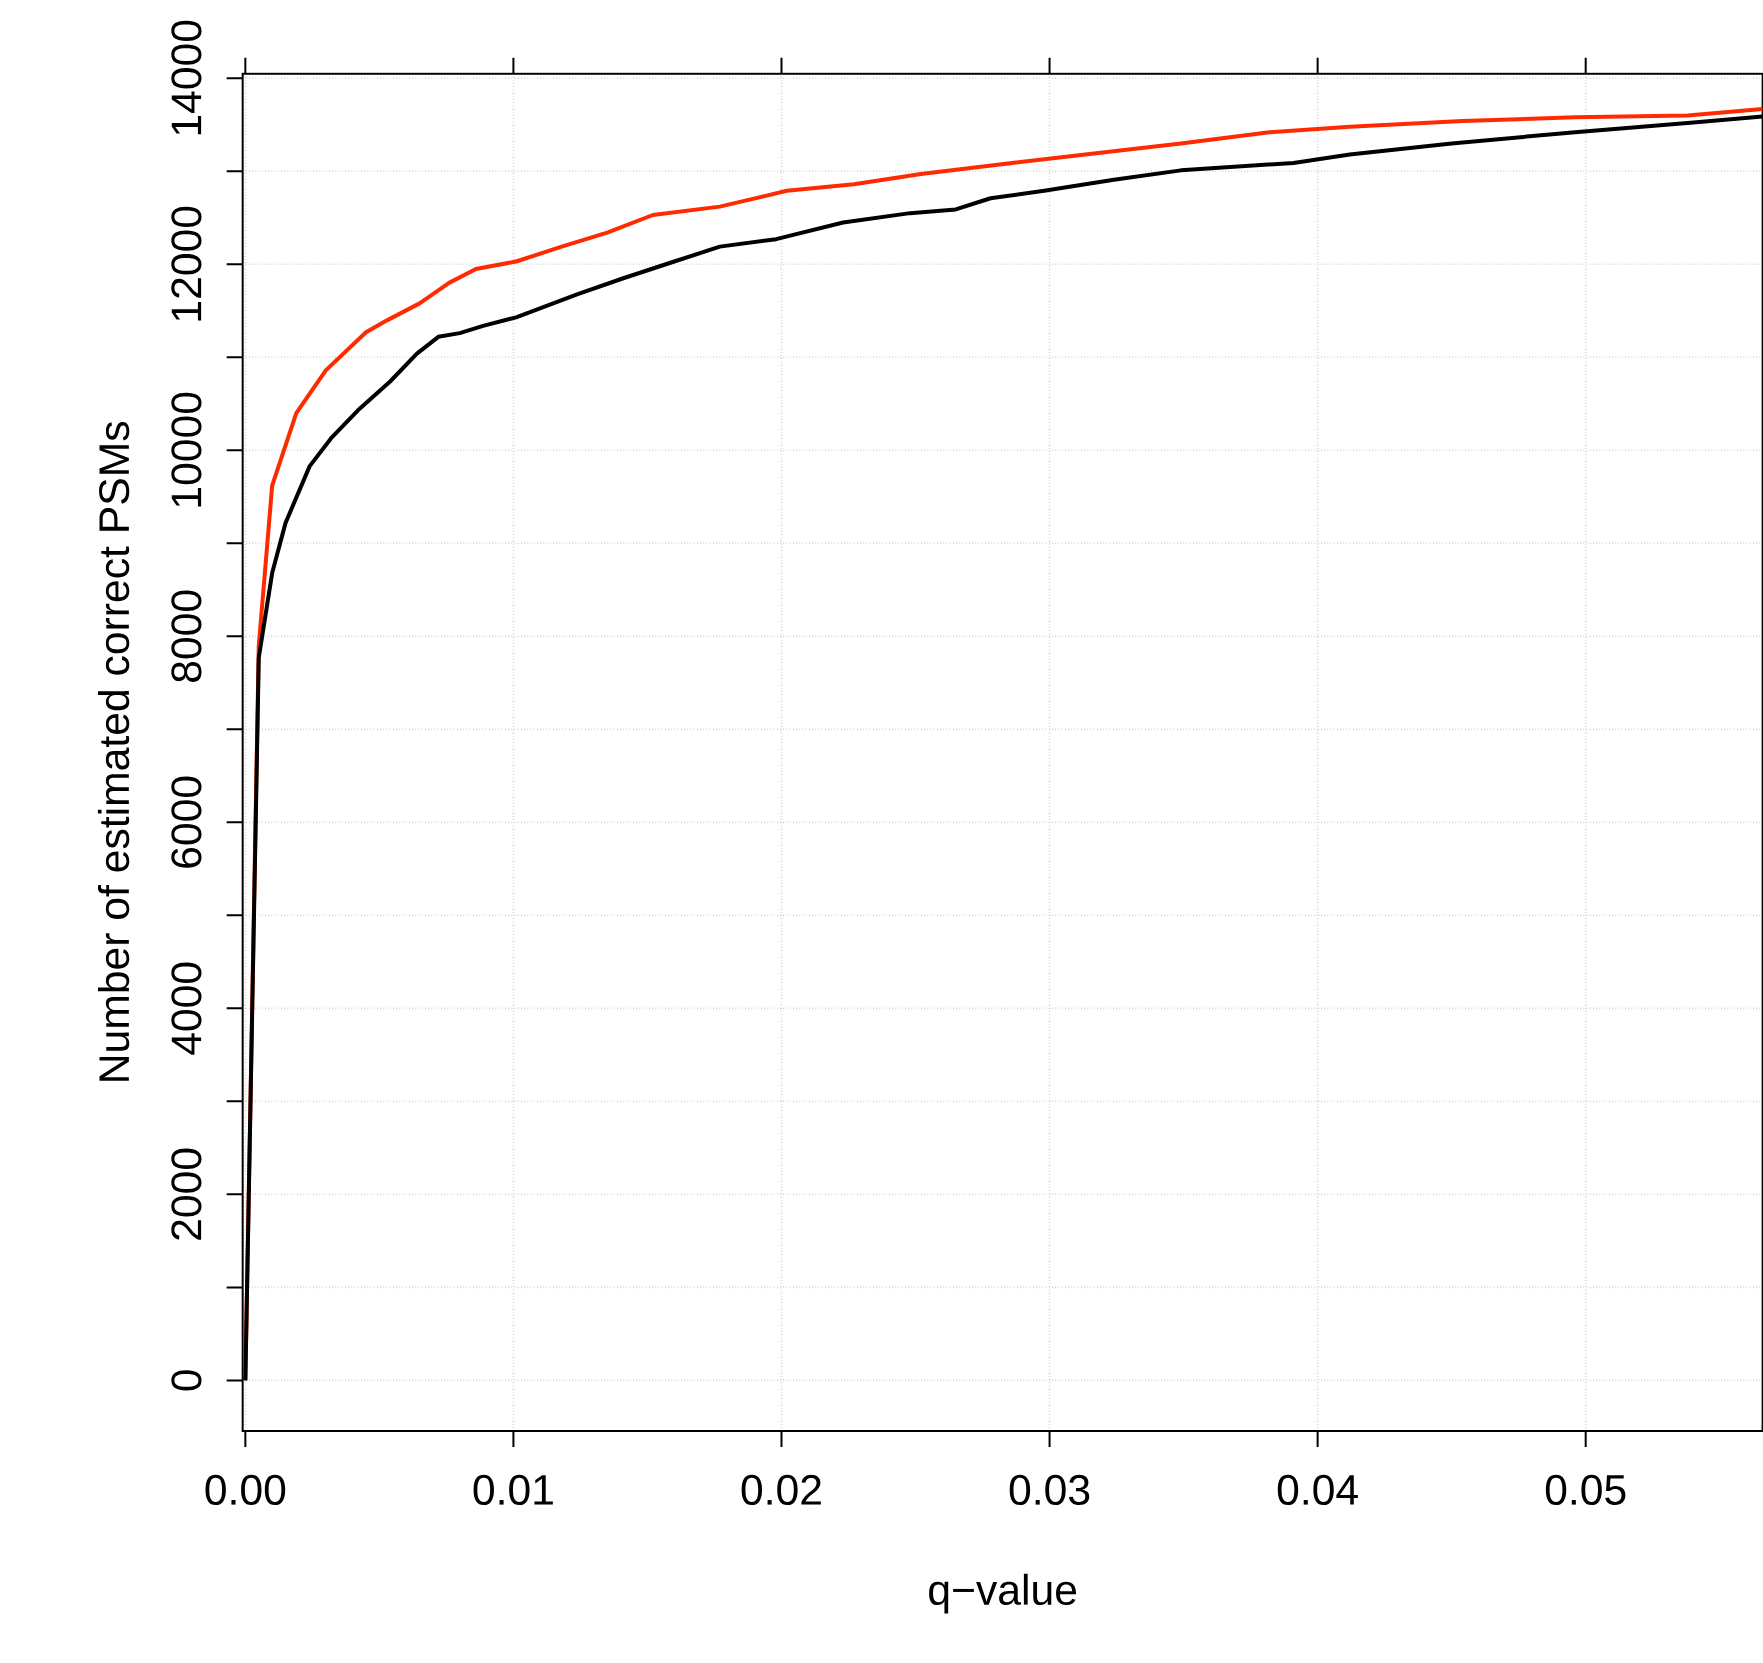 This screenshot has height=1663, width=1763. Describe the element at coordinates (1317, 1490) in the screenshot. I see `x-tick-label: 0.04` at that location.